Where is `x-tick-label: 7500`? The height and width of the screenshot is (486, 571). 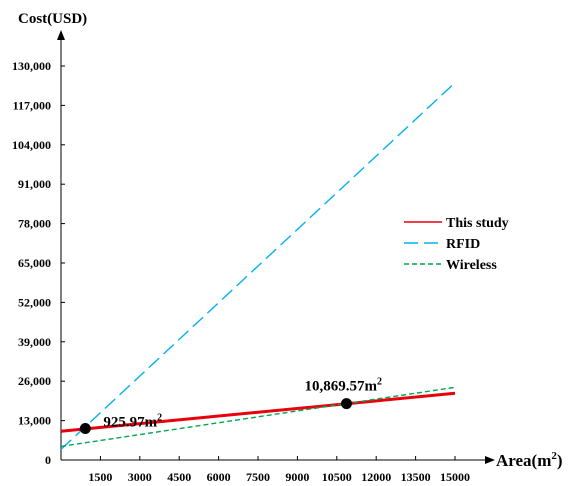
x-tick-label: 7500 is located at coordinates (258, 477).